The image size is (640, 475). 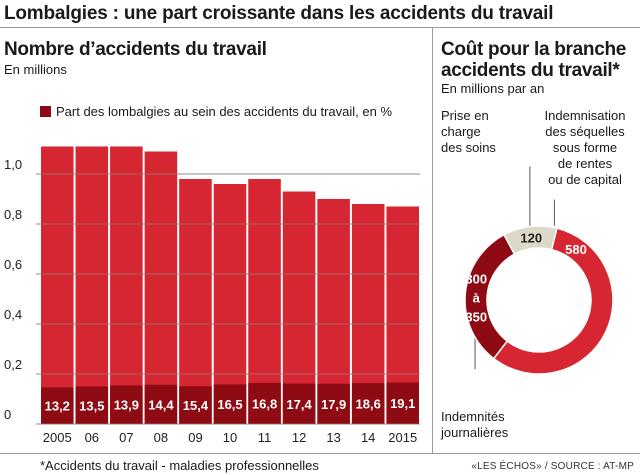 What do you see at coordinates (161, 437) in the screenshot?
I see `x-tick-label: 08` at bounding box center [161, 437].